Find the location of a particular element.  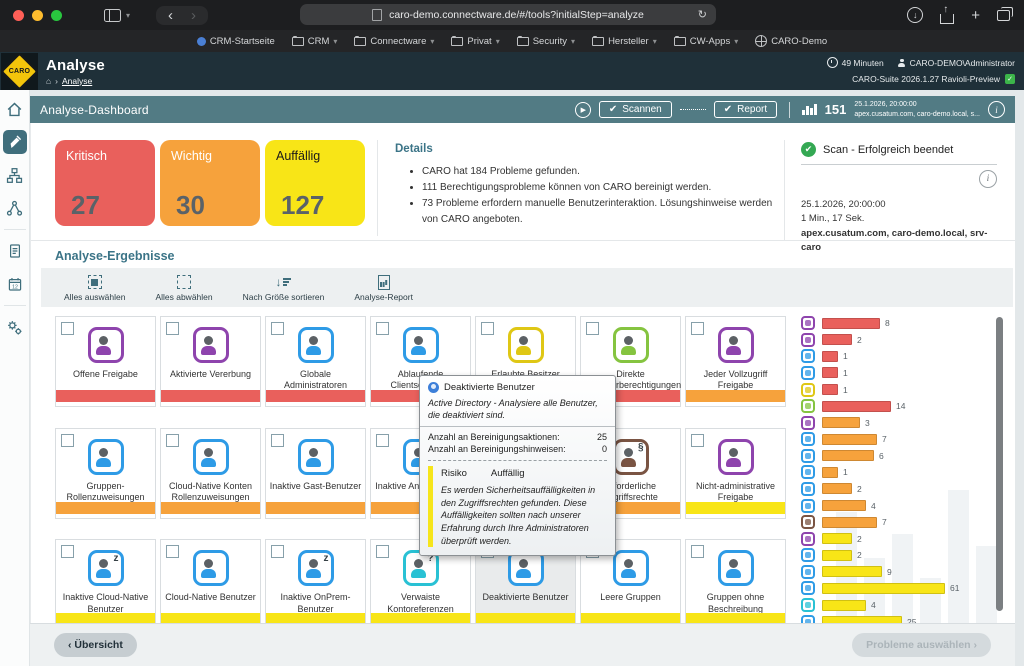

bookmark-caro-demo: CARO-Demo is located at coordinates (791, 41).